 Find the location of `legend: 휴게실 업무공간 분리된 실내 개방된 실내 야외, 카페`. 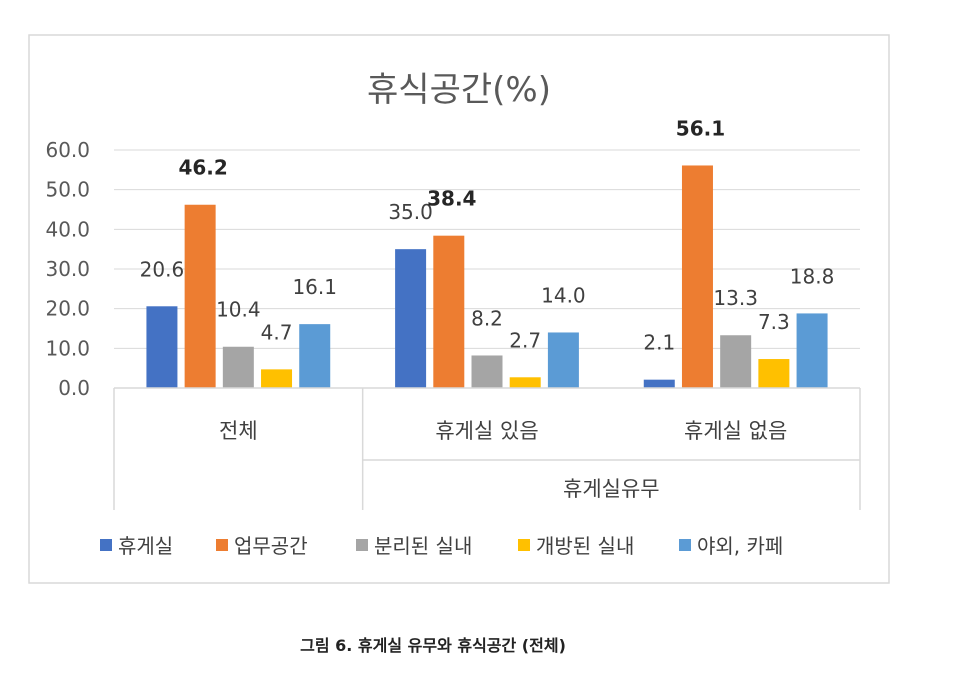

legend: 휴게실 업무공간 분리된 실내 개방된 실내 야외, 카페 is located at coordinates (441, 546).